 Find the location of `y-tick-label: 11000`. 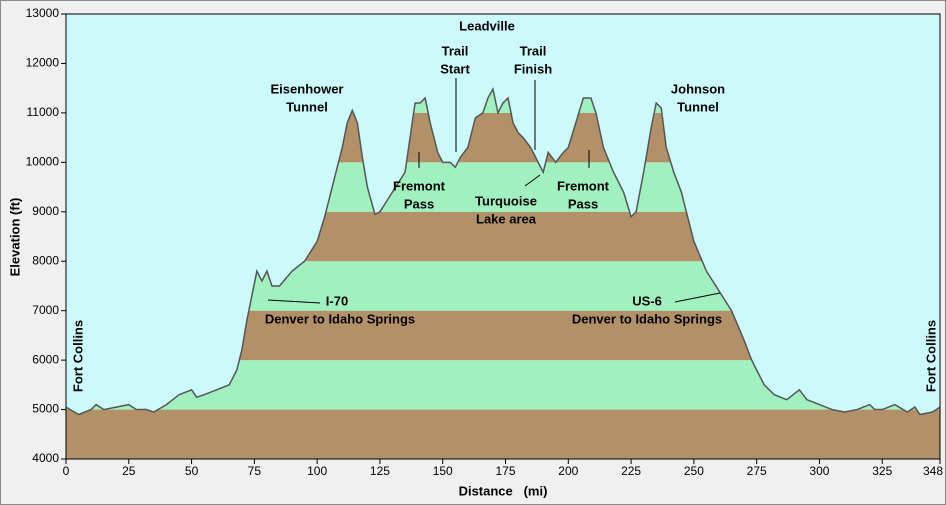

y-tick-label: 11000 is located at coordinates (43, 112).